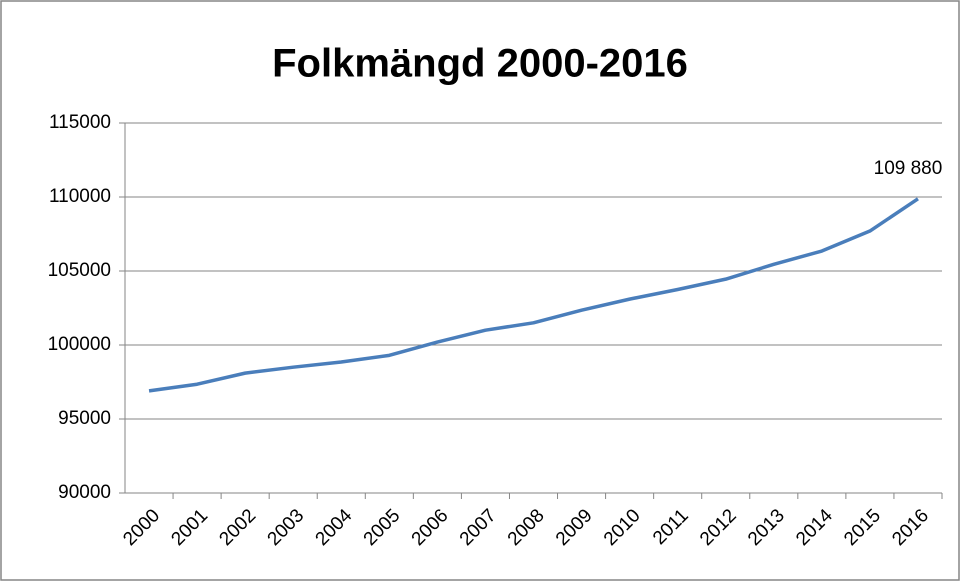  I want to click on data-label: 109 880, so click(908, 168).